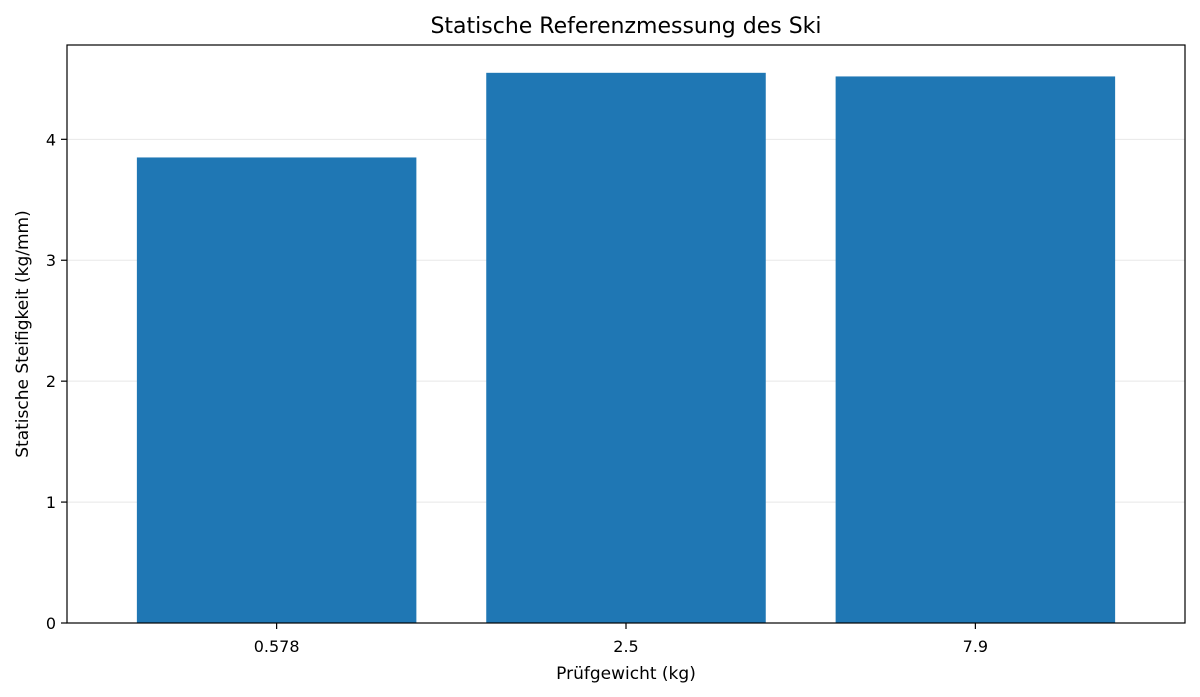 Image resolution: width=1200 pixels, height=697 pixels. I want to click on x-axis: 0.578 2.5 7.9, so click(621, 639).